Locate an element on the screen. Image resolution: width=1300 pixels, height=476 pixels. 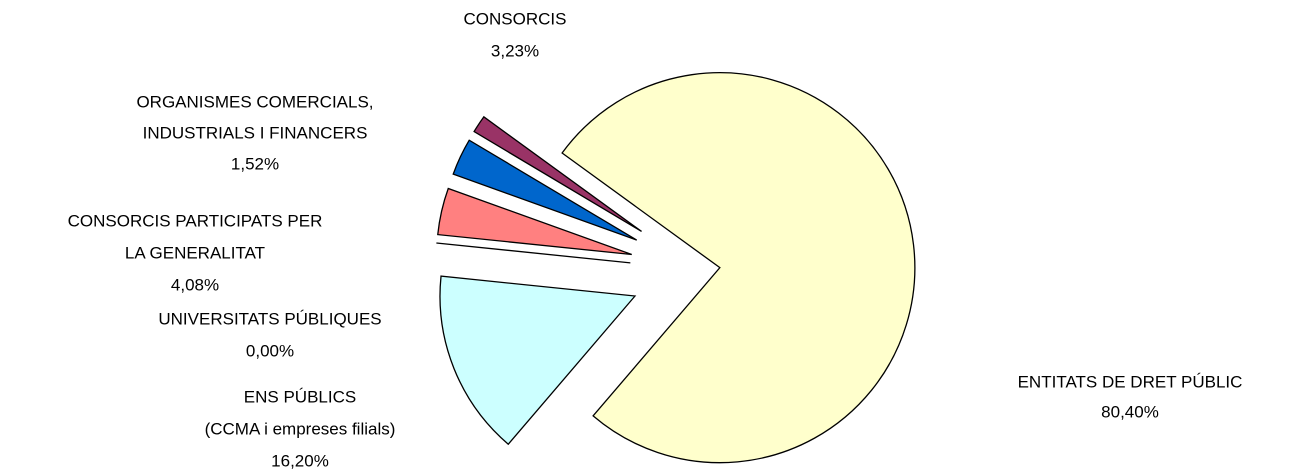
slice-label: ENTITATS DE DRET PÚBLIC is located at coordinates (1130, 381).